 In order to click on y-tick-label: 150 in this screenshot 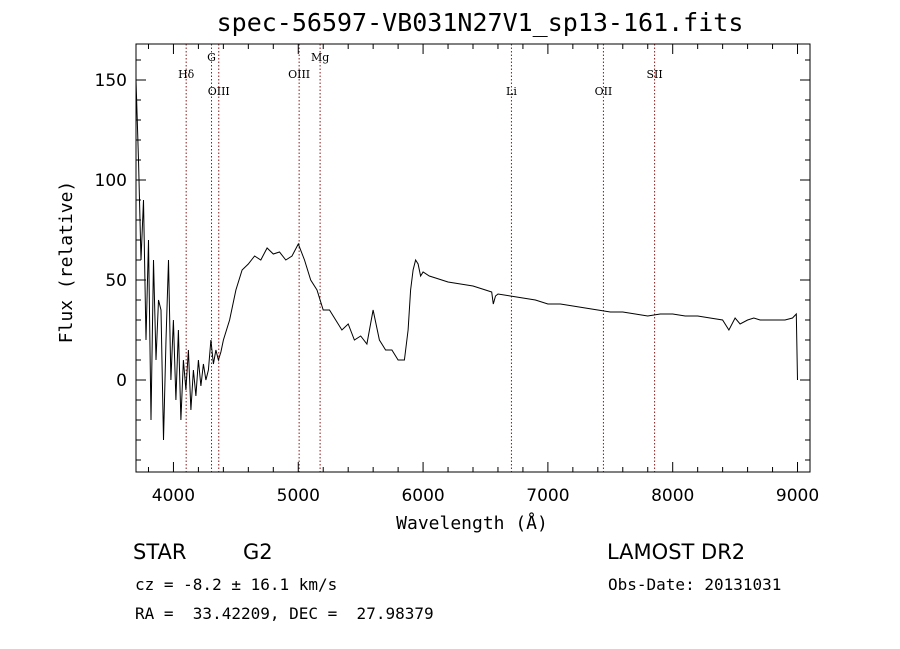, I will do `click(111, 81)`.